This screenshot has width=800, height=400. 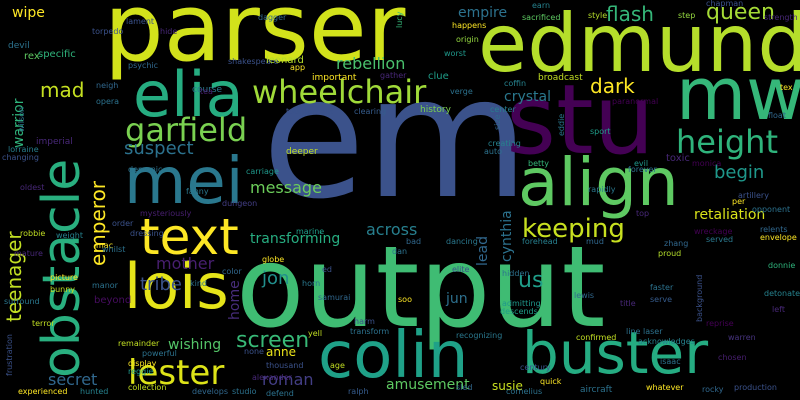 I want to click on word-text: text, so click(x=189, y=237).